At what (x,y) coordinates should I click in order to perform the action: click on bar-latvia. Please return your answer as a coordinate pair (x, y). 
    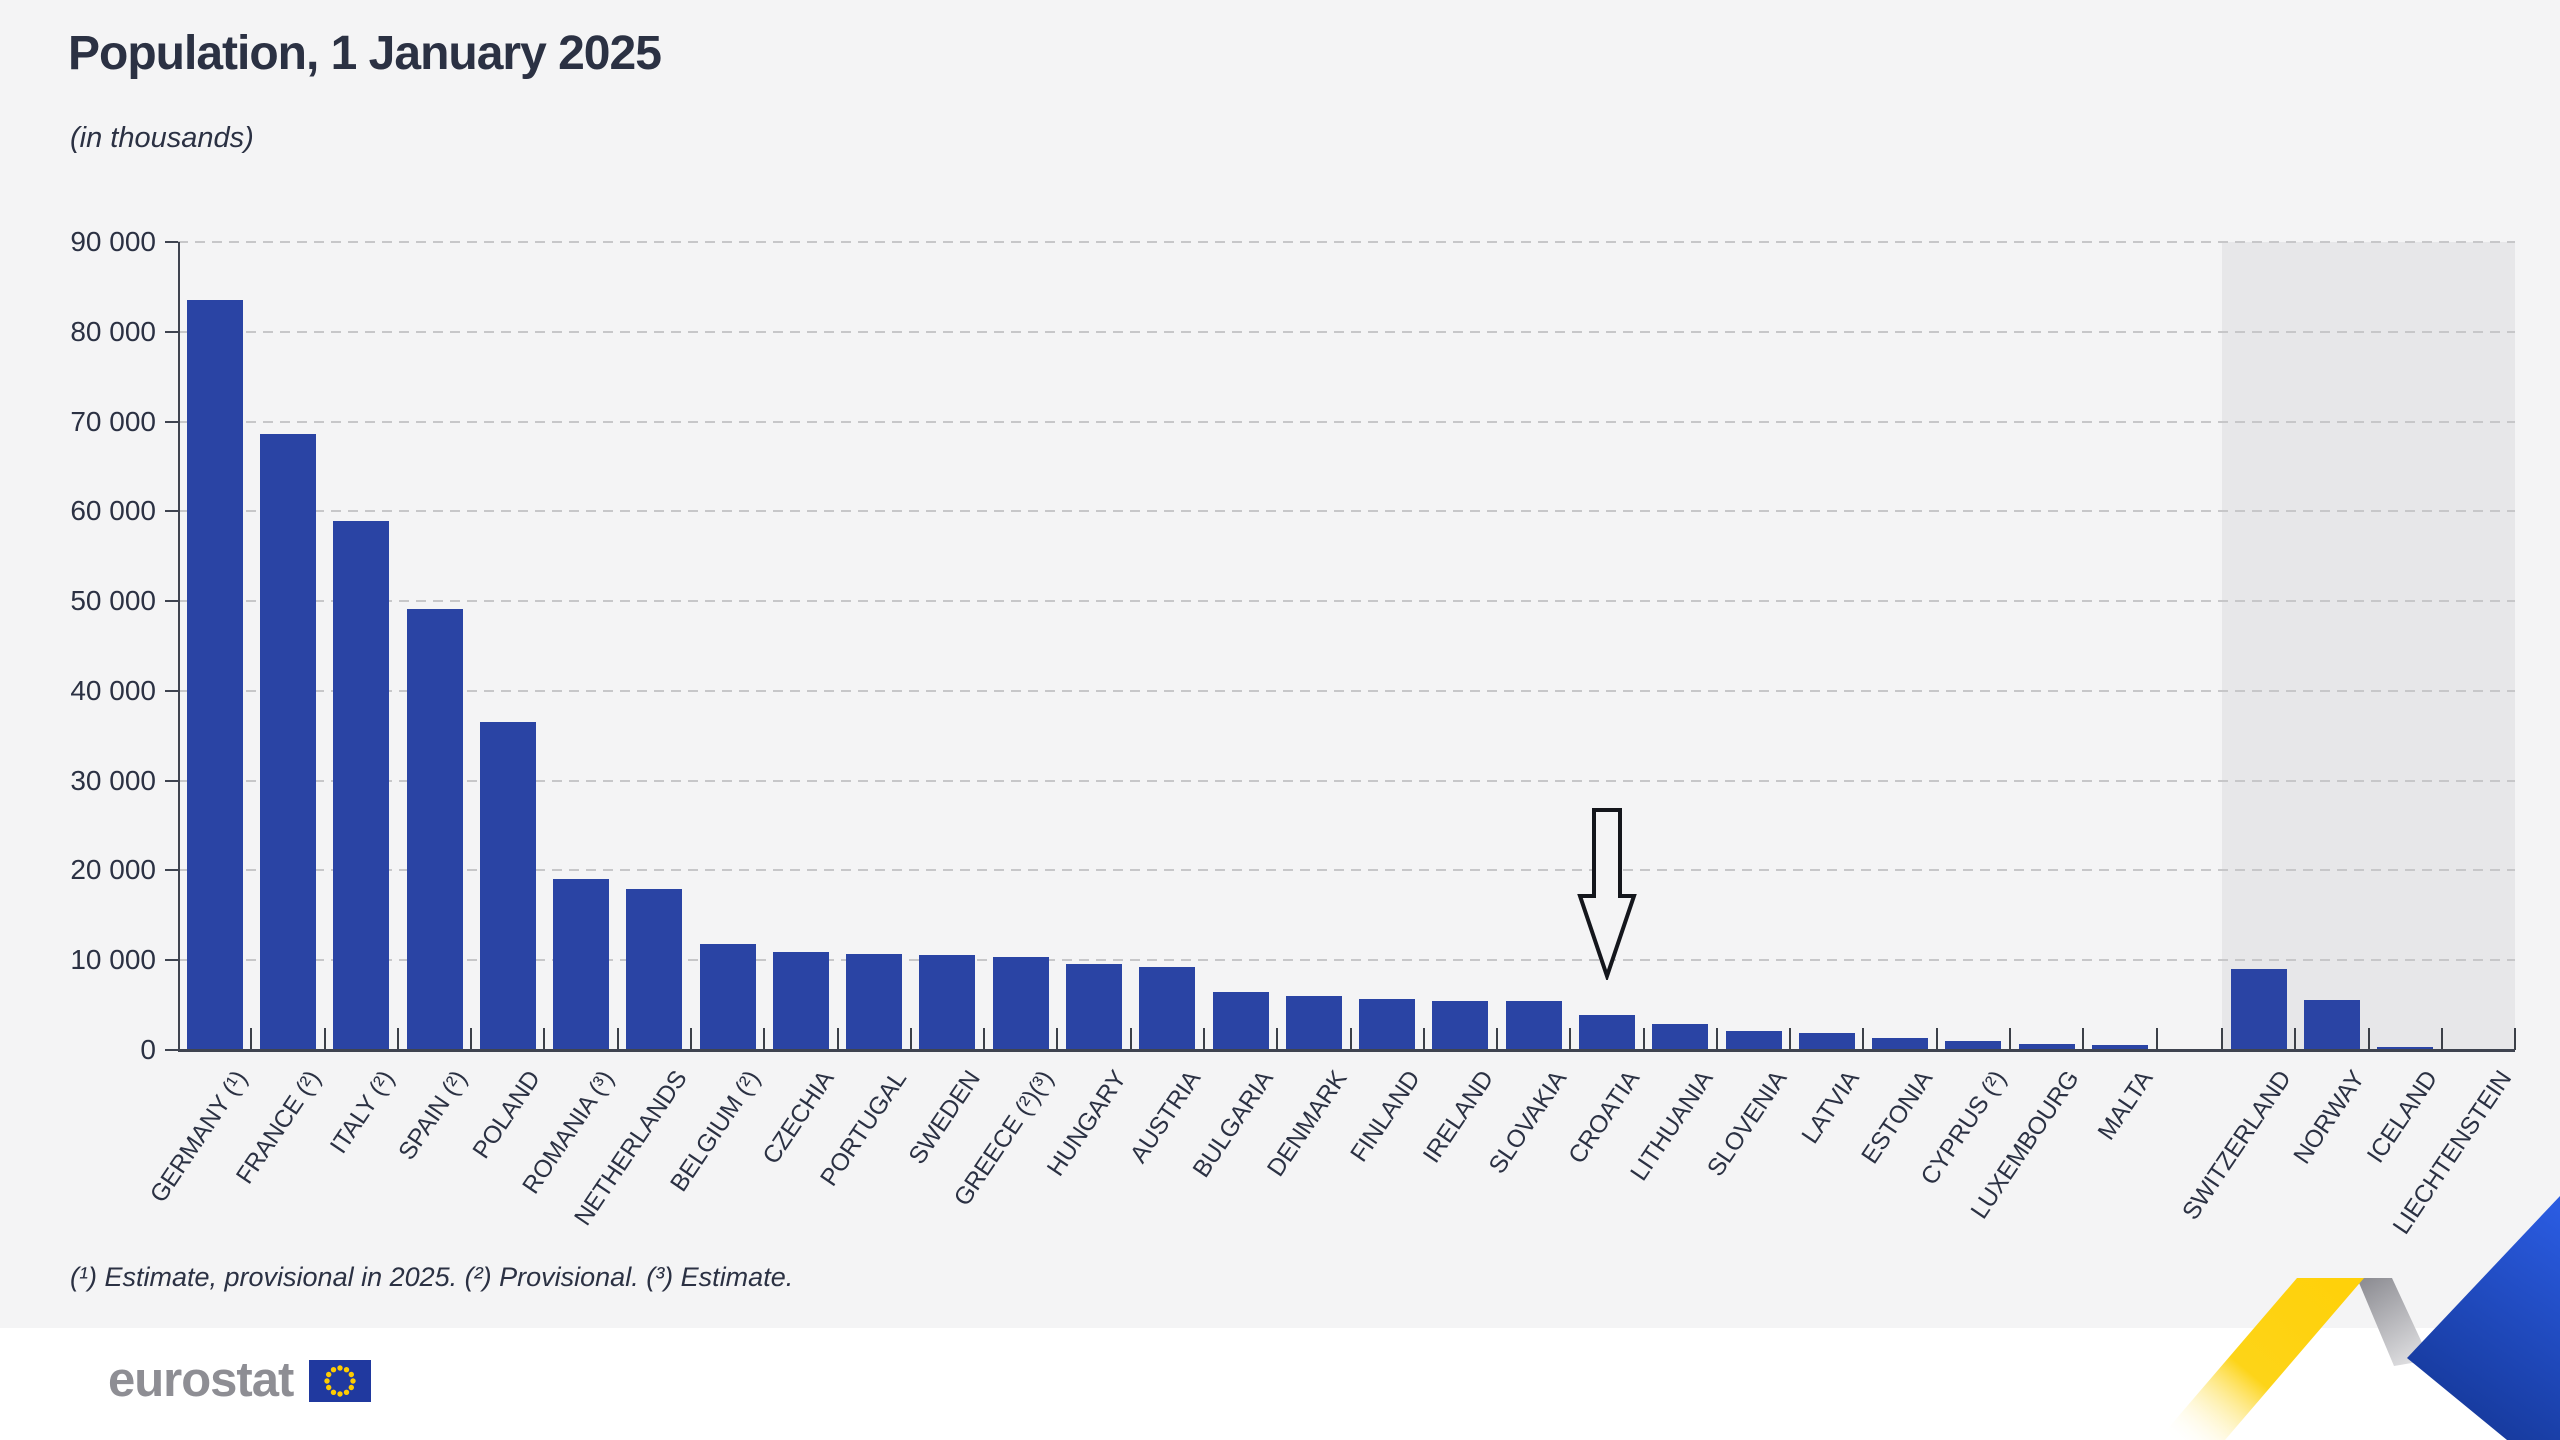
    Looking at the image, I should click on (1826, 1041).